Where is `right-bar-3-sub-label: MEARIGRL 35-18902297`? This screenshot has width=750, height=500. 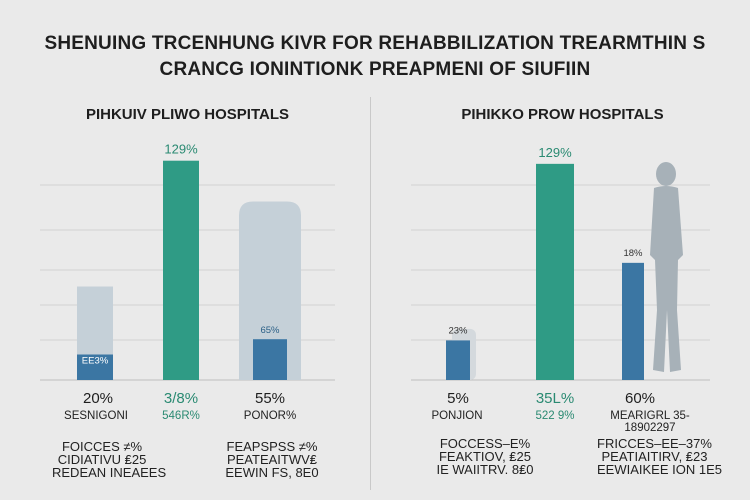
right-bar-3-sub-label: MEARIGRL 35-18902297 is located at coordinates (650, 422).